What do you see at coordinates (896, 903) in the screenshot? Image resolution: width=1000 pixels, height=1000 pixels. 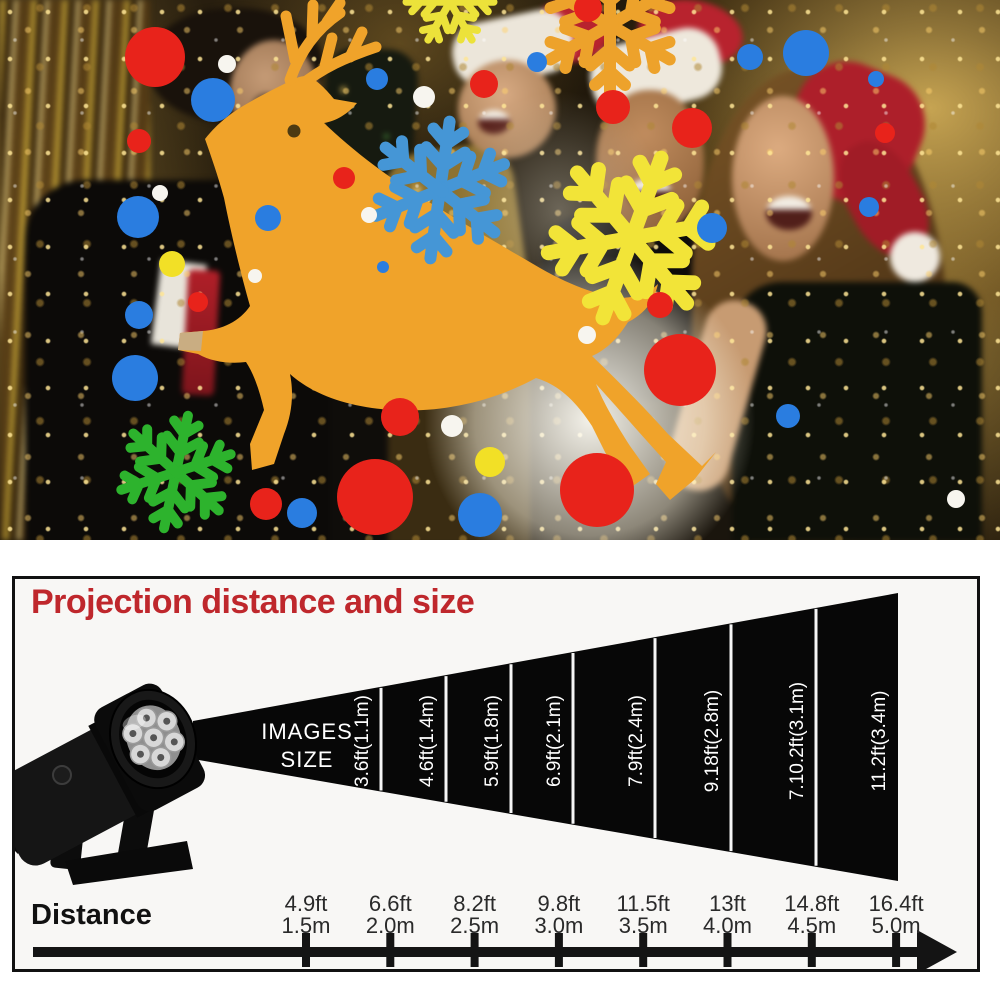 I see `distance-ft-label: 16.4ft` at bounding box center [896, 903].